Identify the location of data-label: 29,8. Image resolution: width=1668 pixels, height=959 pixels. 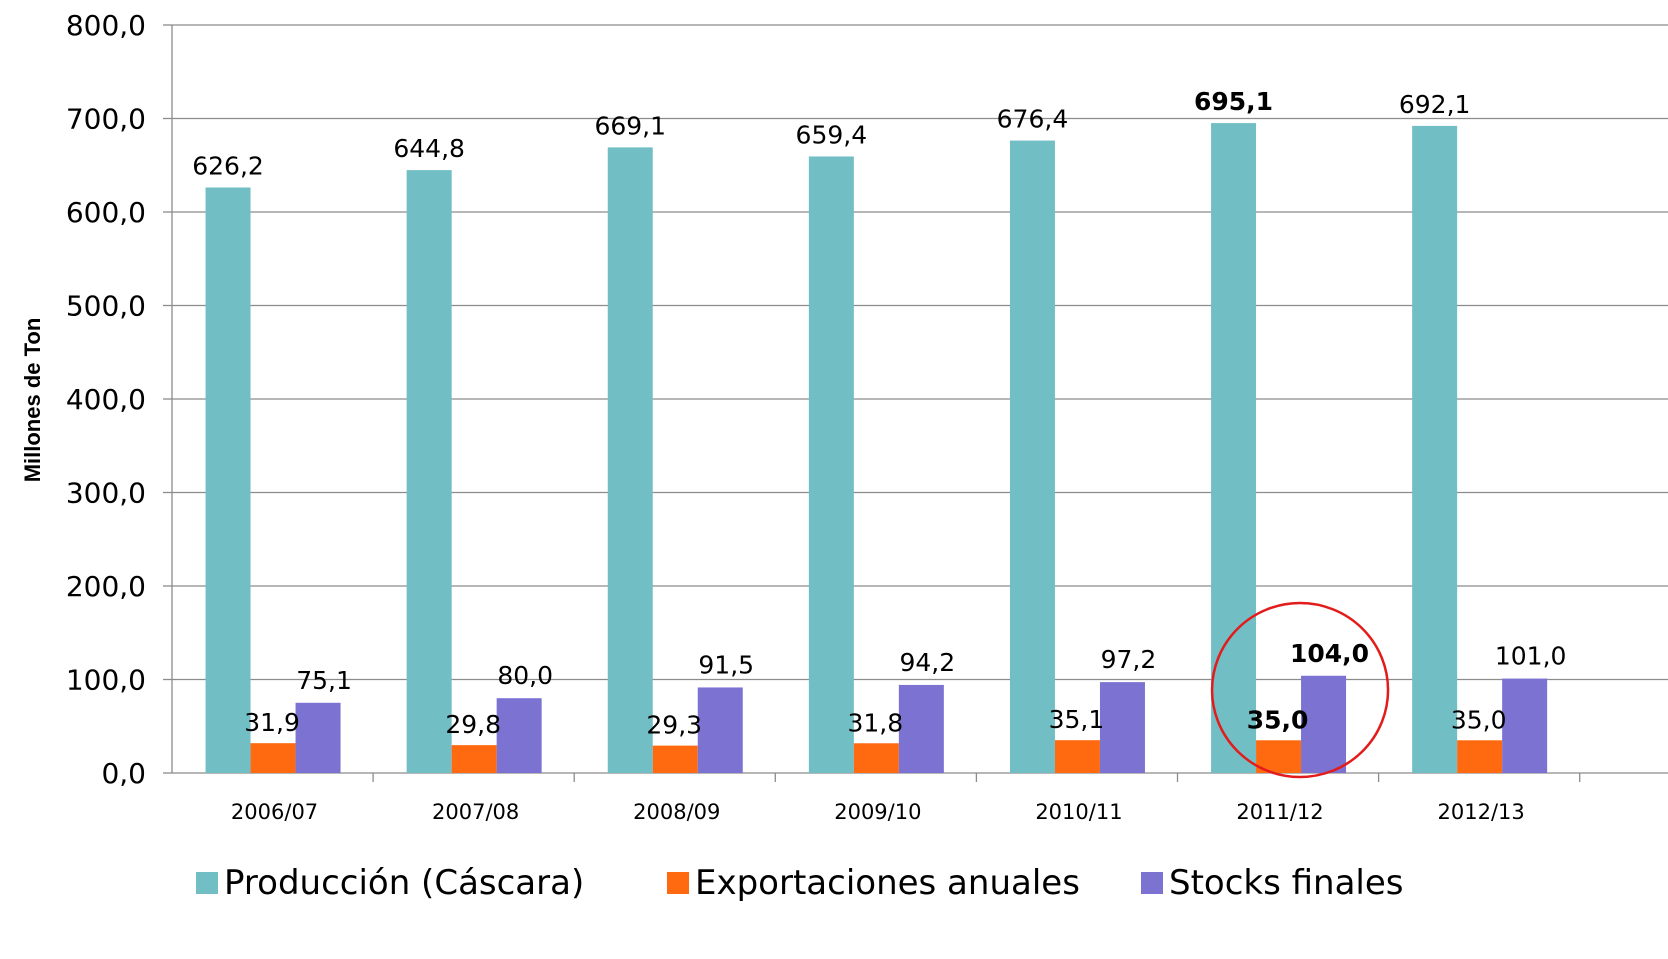
(473, 724).